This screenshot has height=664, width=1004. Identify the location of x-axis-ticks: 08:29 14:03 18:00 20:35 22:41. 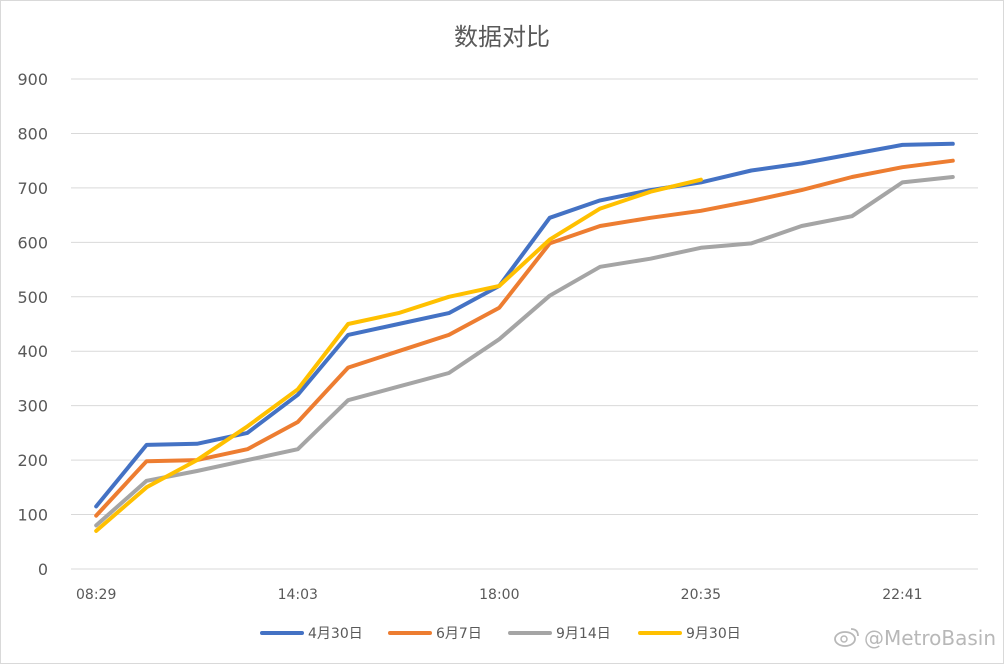
(499, 595).